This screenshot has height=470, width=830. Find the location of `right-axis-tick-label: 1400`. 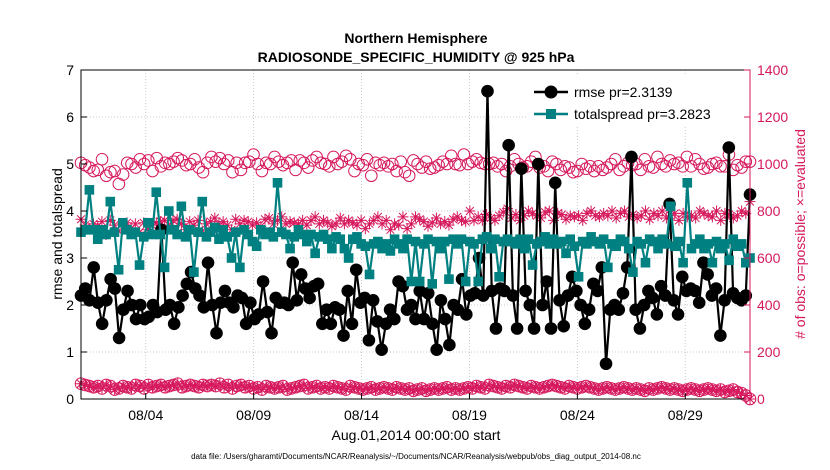

right-axis-tick-label: 1400 is located at coordinates (772, 70).